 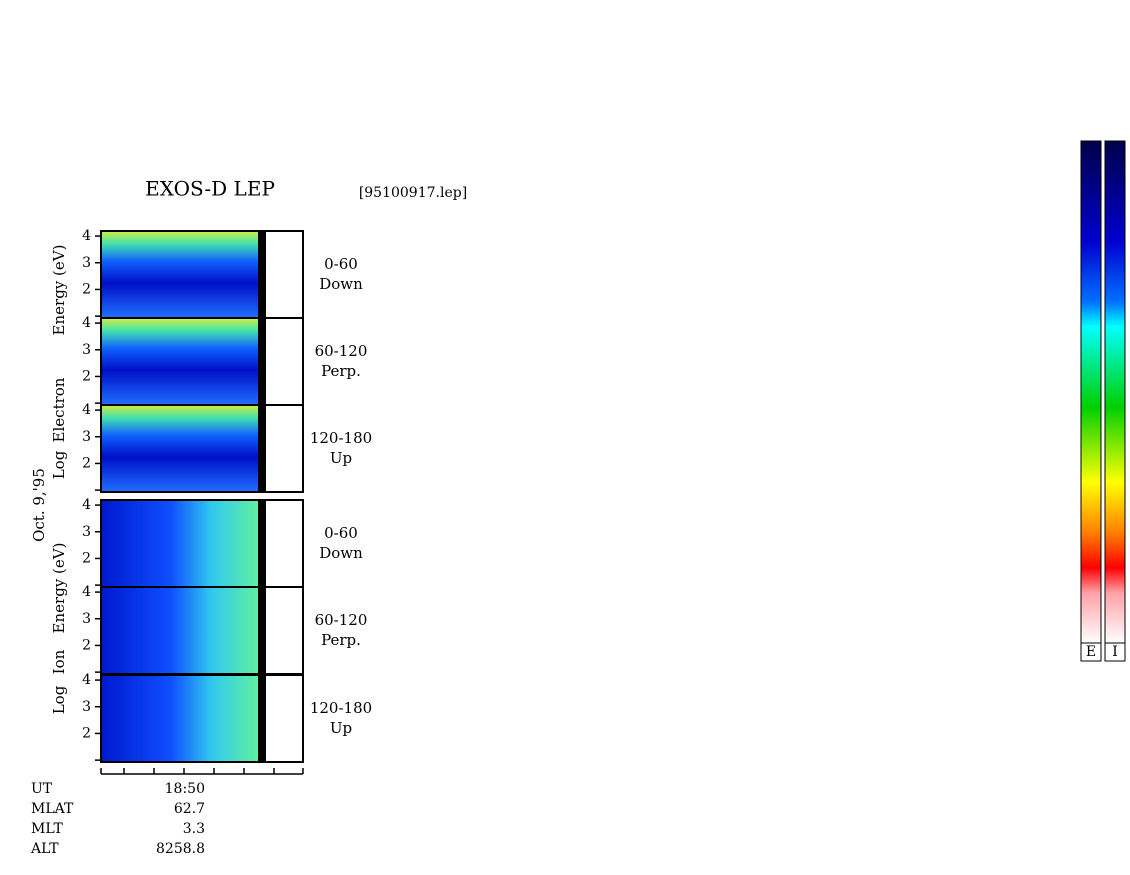 I want to click on colorbar-label: I, so click(x=1115, y=652).